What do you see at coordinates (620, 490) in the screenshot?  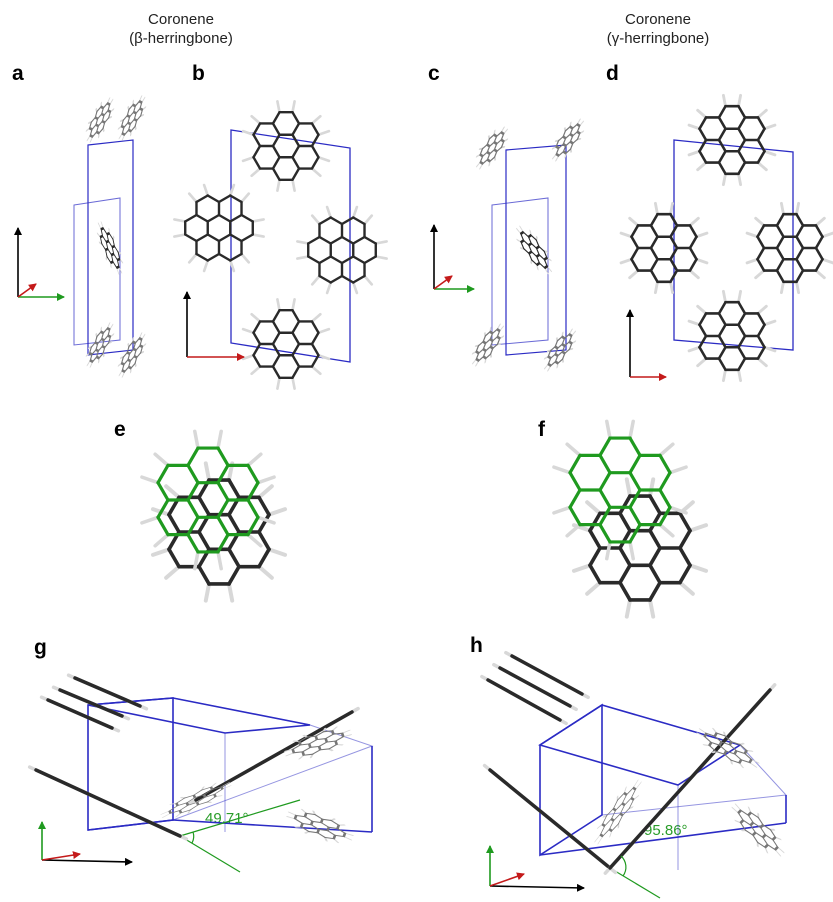 I see `panel-f-molecule-upper` at bounding box center [620, 490].